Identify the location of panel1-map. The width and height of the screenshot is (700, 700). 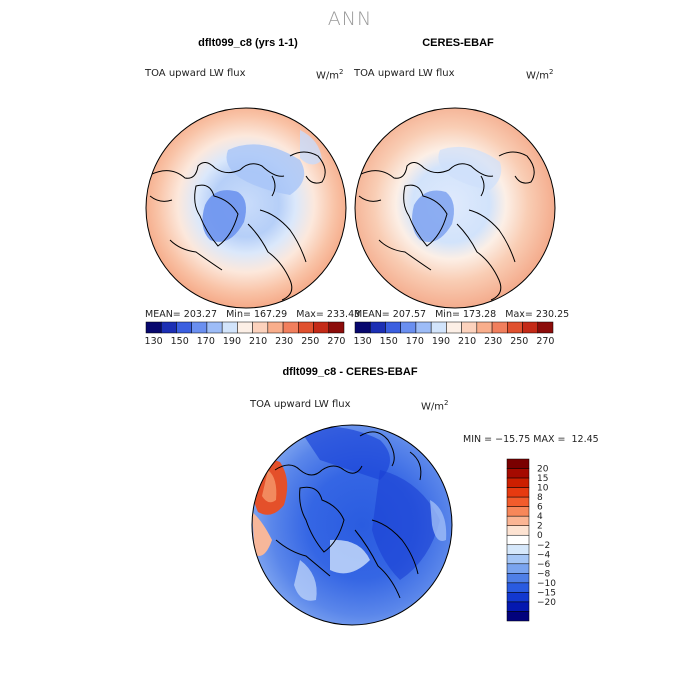
(246, 208).